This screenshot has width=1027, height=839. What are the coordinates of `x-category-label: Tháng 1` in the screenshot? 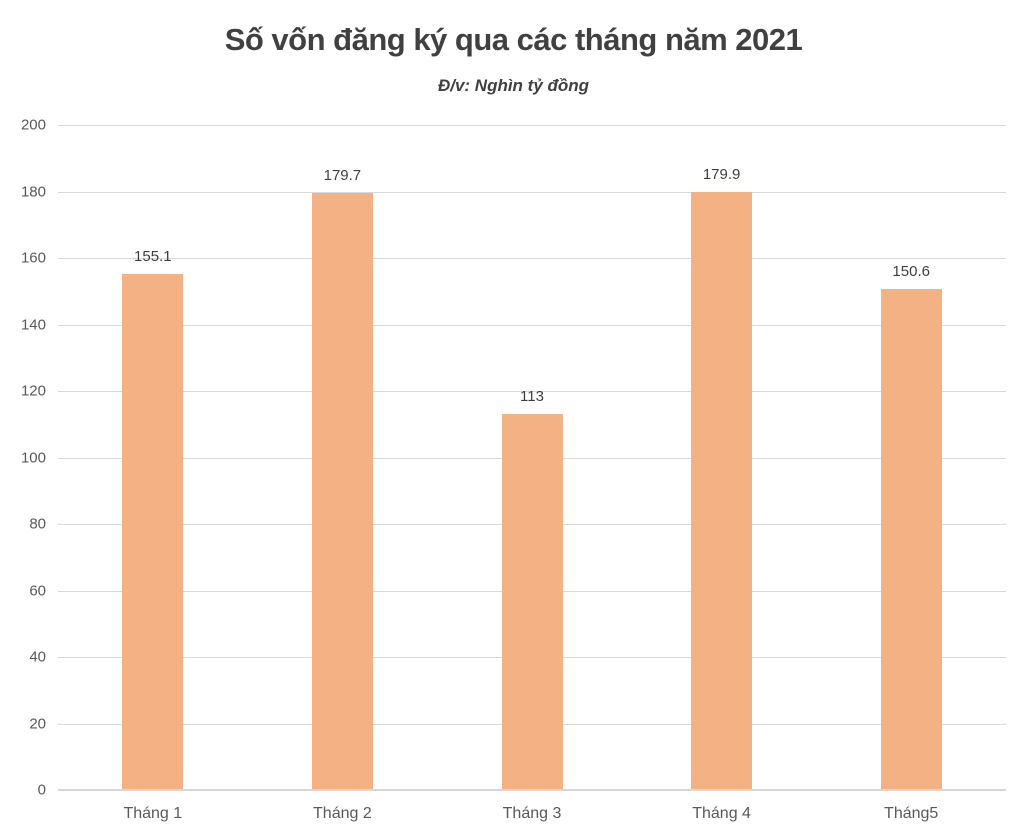 It's located at (153, 813).